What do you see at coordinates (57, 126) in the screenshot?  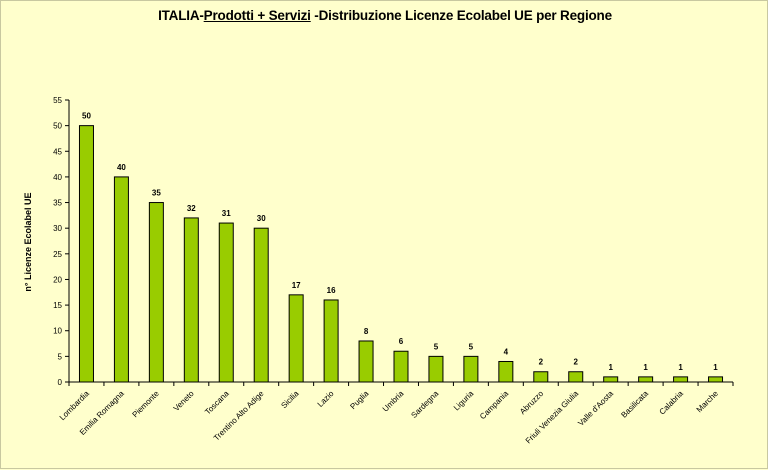 I see `y-tick-label: 50` at bounding box center [57, 126].